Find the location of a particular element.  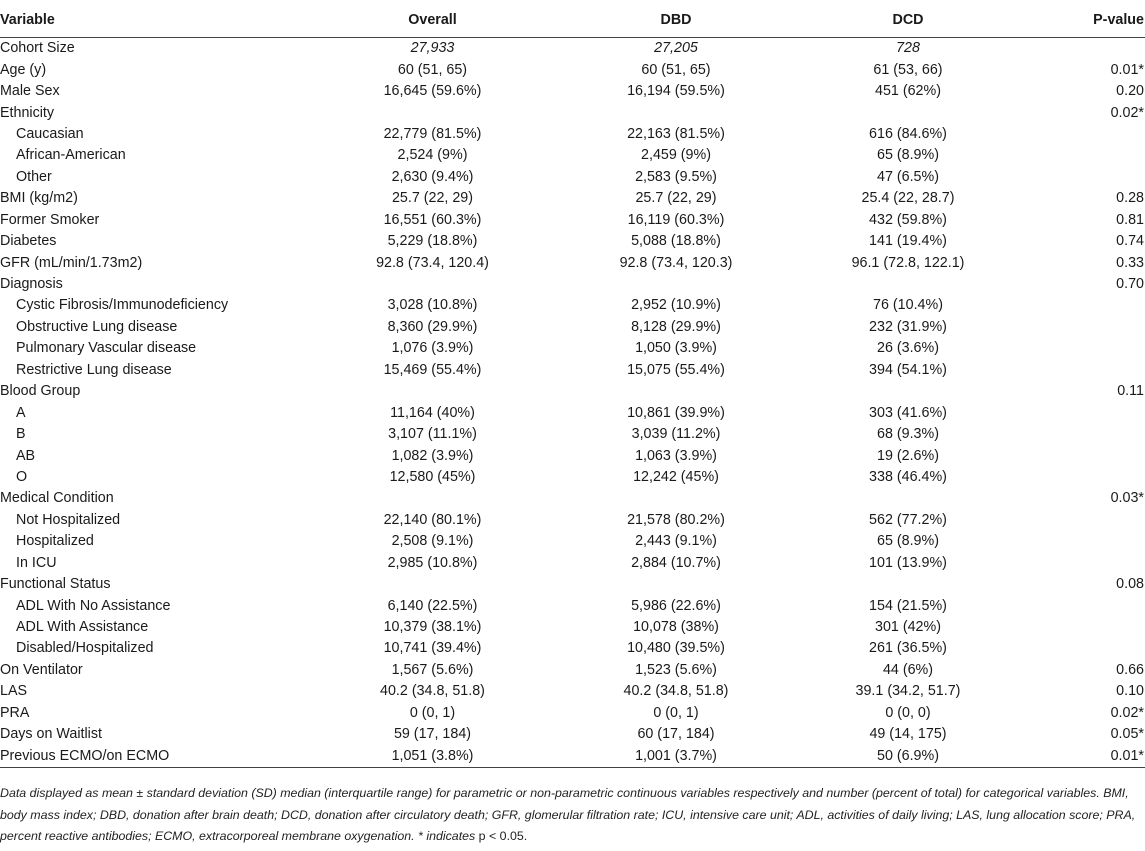

table-row: Other 2,630 (9.4%) 2,583 (9.5%) 47 (6.5%) is located at coordinates (572, 177).